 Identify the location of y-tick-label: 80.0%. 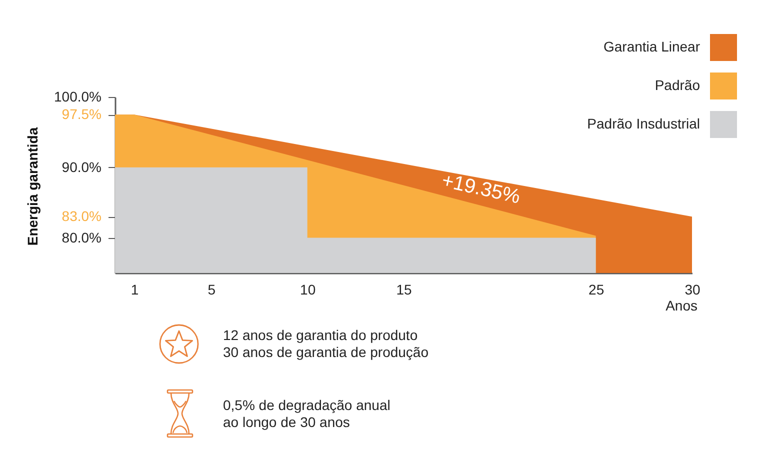
(82, 237).